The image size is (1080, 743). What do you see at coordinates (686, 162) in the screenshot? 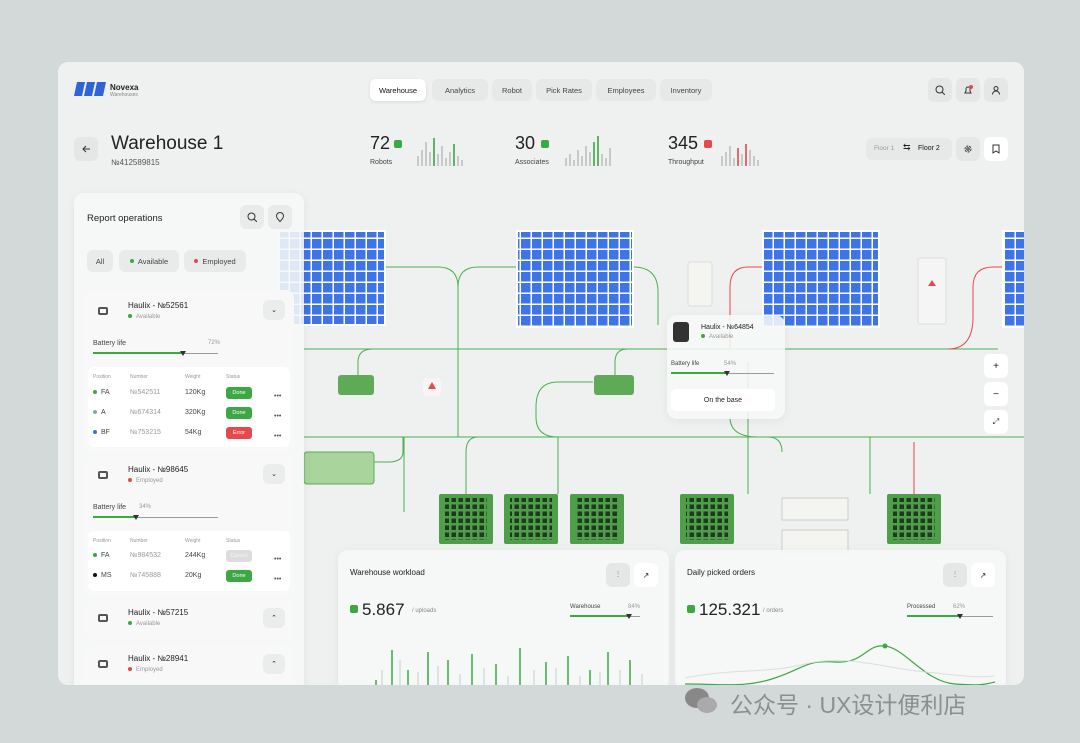
I see `stat-label: Throughput` at bounding box center [686, 162].